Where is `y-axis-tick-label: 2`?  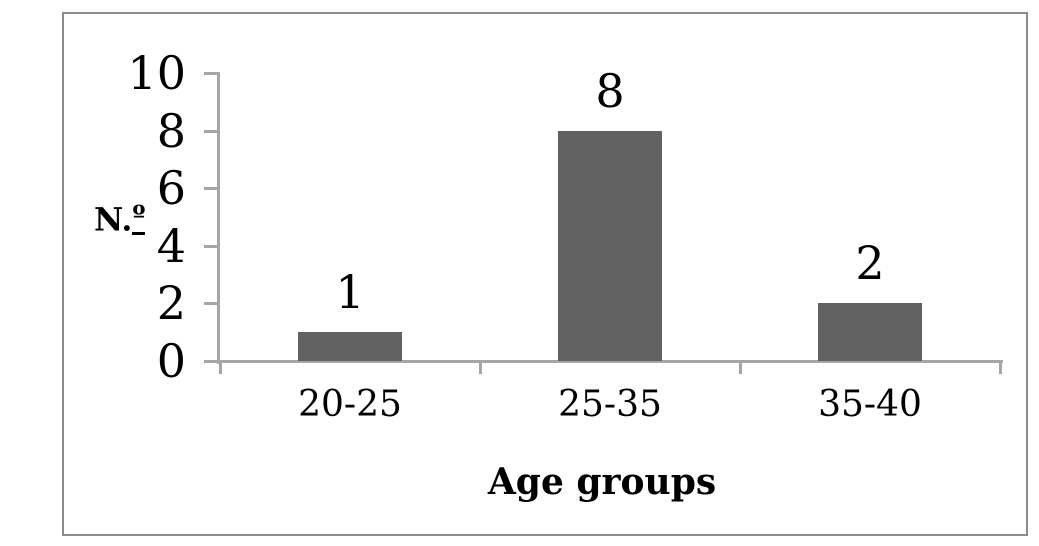
y-axis-tick-label: 2 is located at coordinates (171, 303).